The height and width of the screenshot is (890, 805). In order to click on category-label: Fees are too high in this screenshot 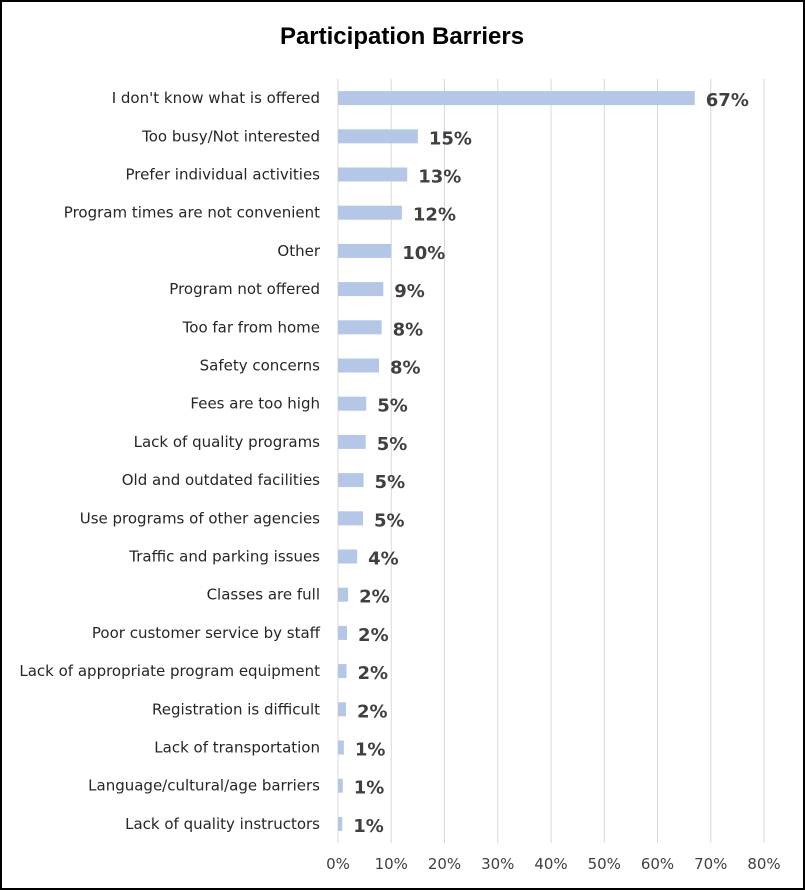, I will do `click(255, 404)`.